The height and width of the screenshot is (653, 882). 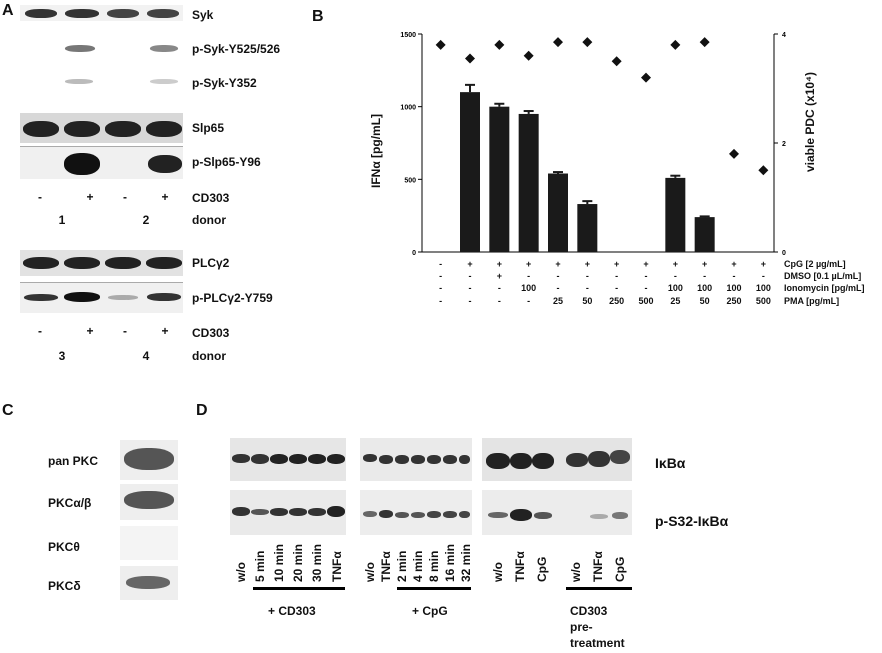 What do you see at coordinates (587, 301) in the screenshot?
I see `treatment-cell: 50` at bounding box center [587, 301].